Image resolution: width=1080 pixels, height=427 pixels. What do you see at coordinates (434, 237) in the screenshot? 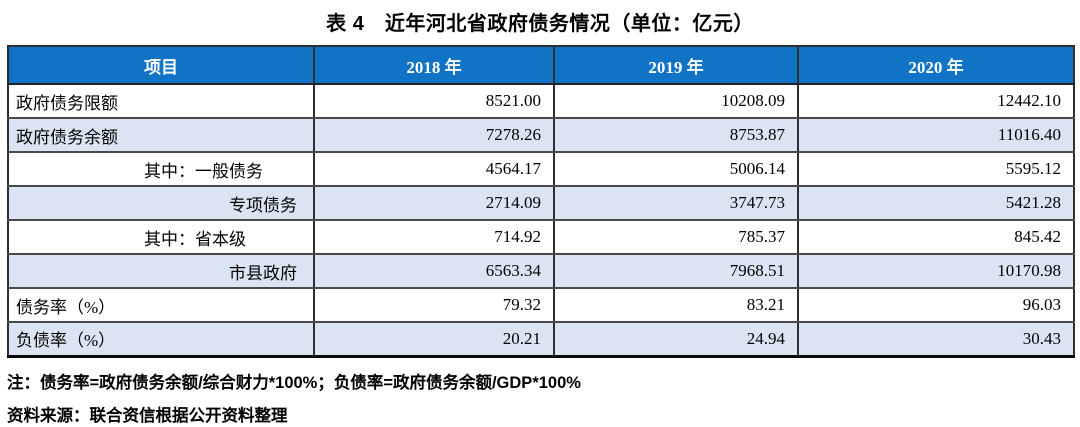
I see `cell-value: 714.92` at bounding box center [434, 237].